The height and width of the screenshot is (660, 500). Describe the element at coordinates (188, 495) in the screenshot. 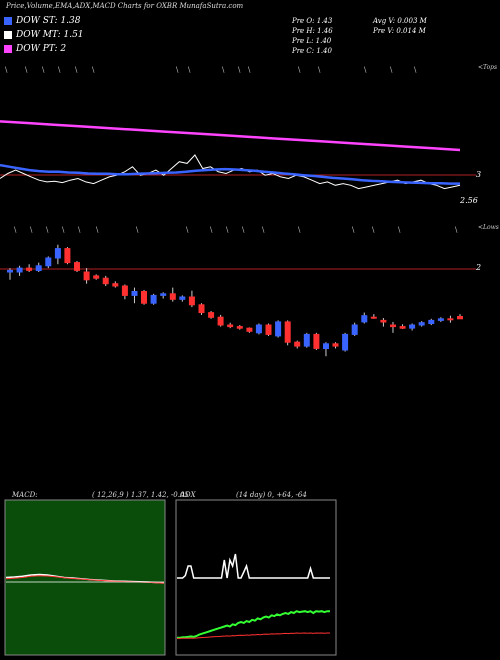

I see `adx-label: ADX` at that location.